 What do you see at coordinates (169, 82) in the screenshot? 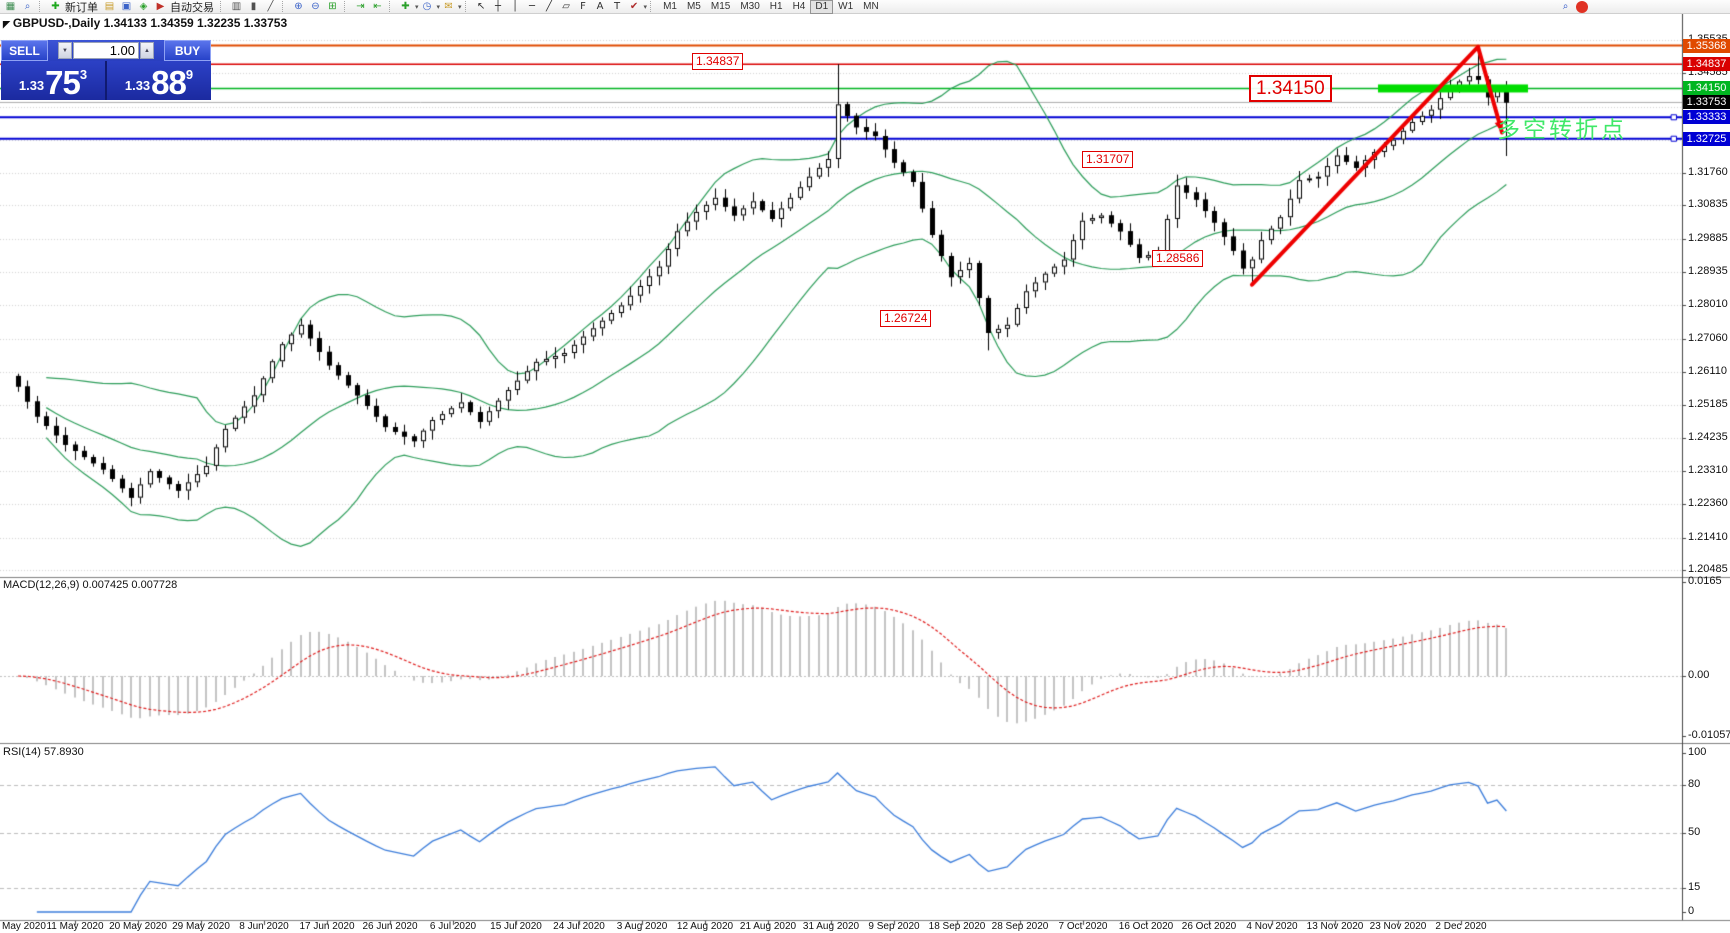
I see `buy-price-pips: 88` at bounding box center [169, 82].